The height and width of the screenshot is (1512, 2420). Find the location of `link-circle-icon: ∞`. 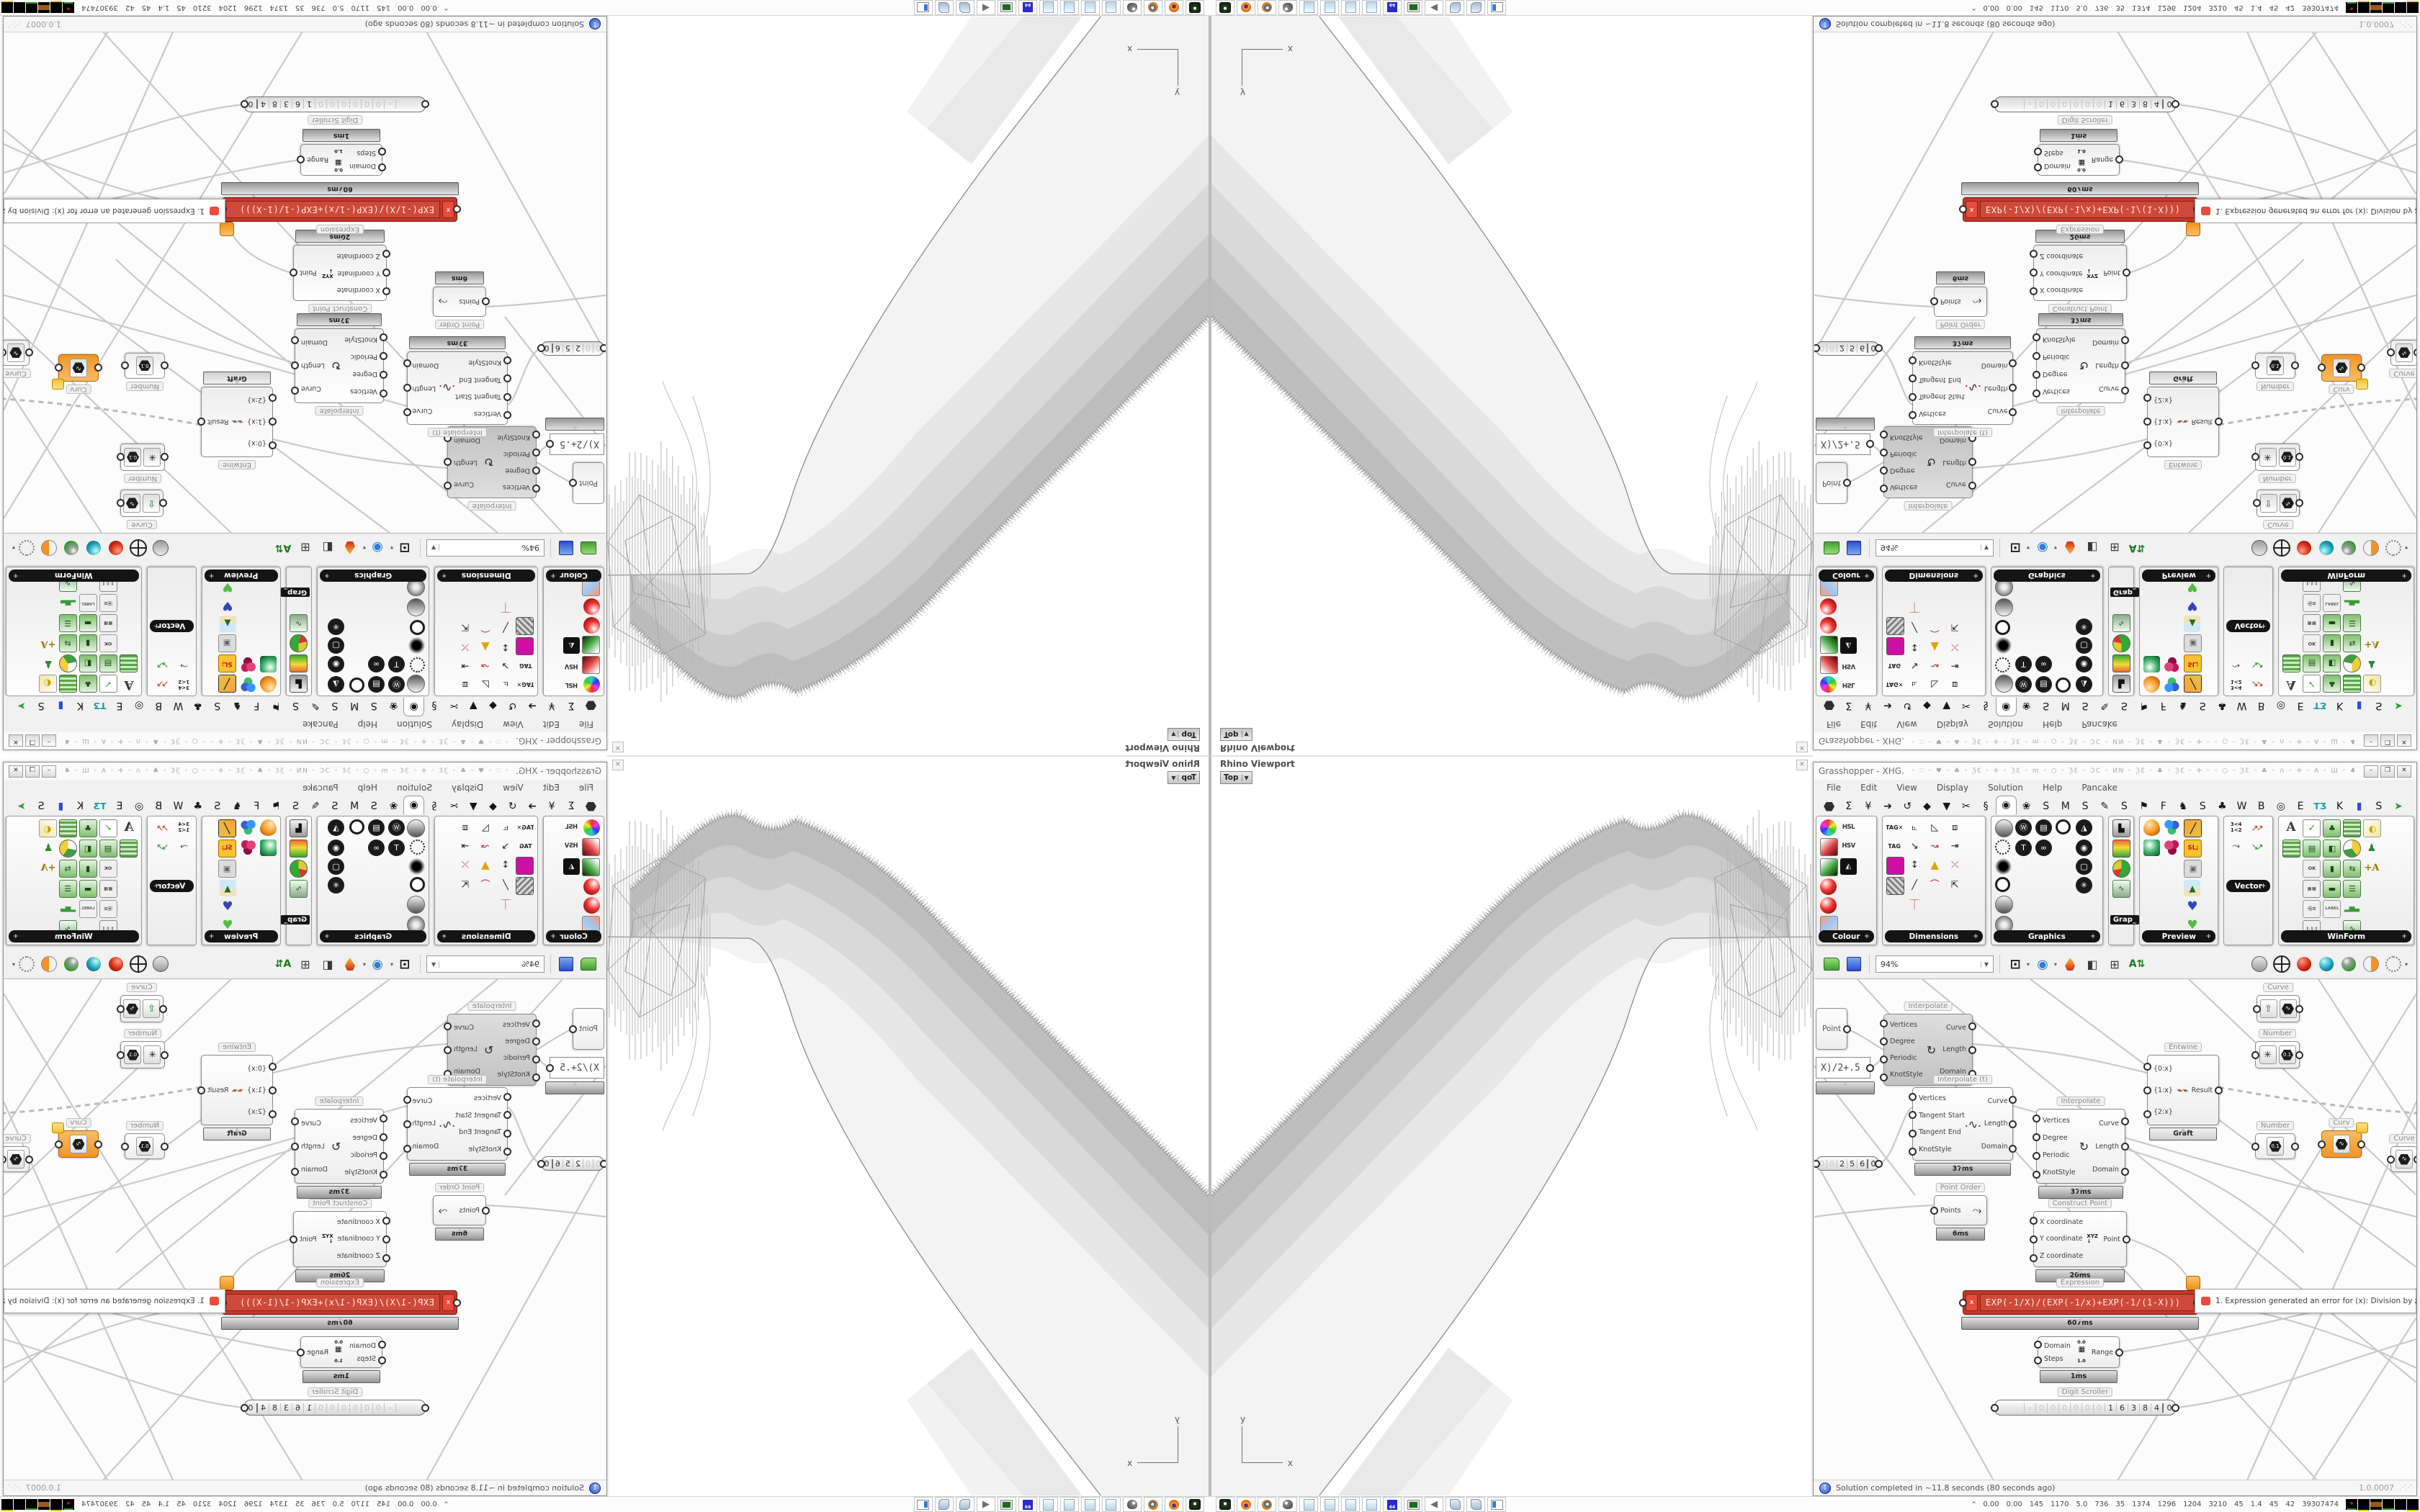

link-circle-icon: ∞ is located at coordinates (376, 664).